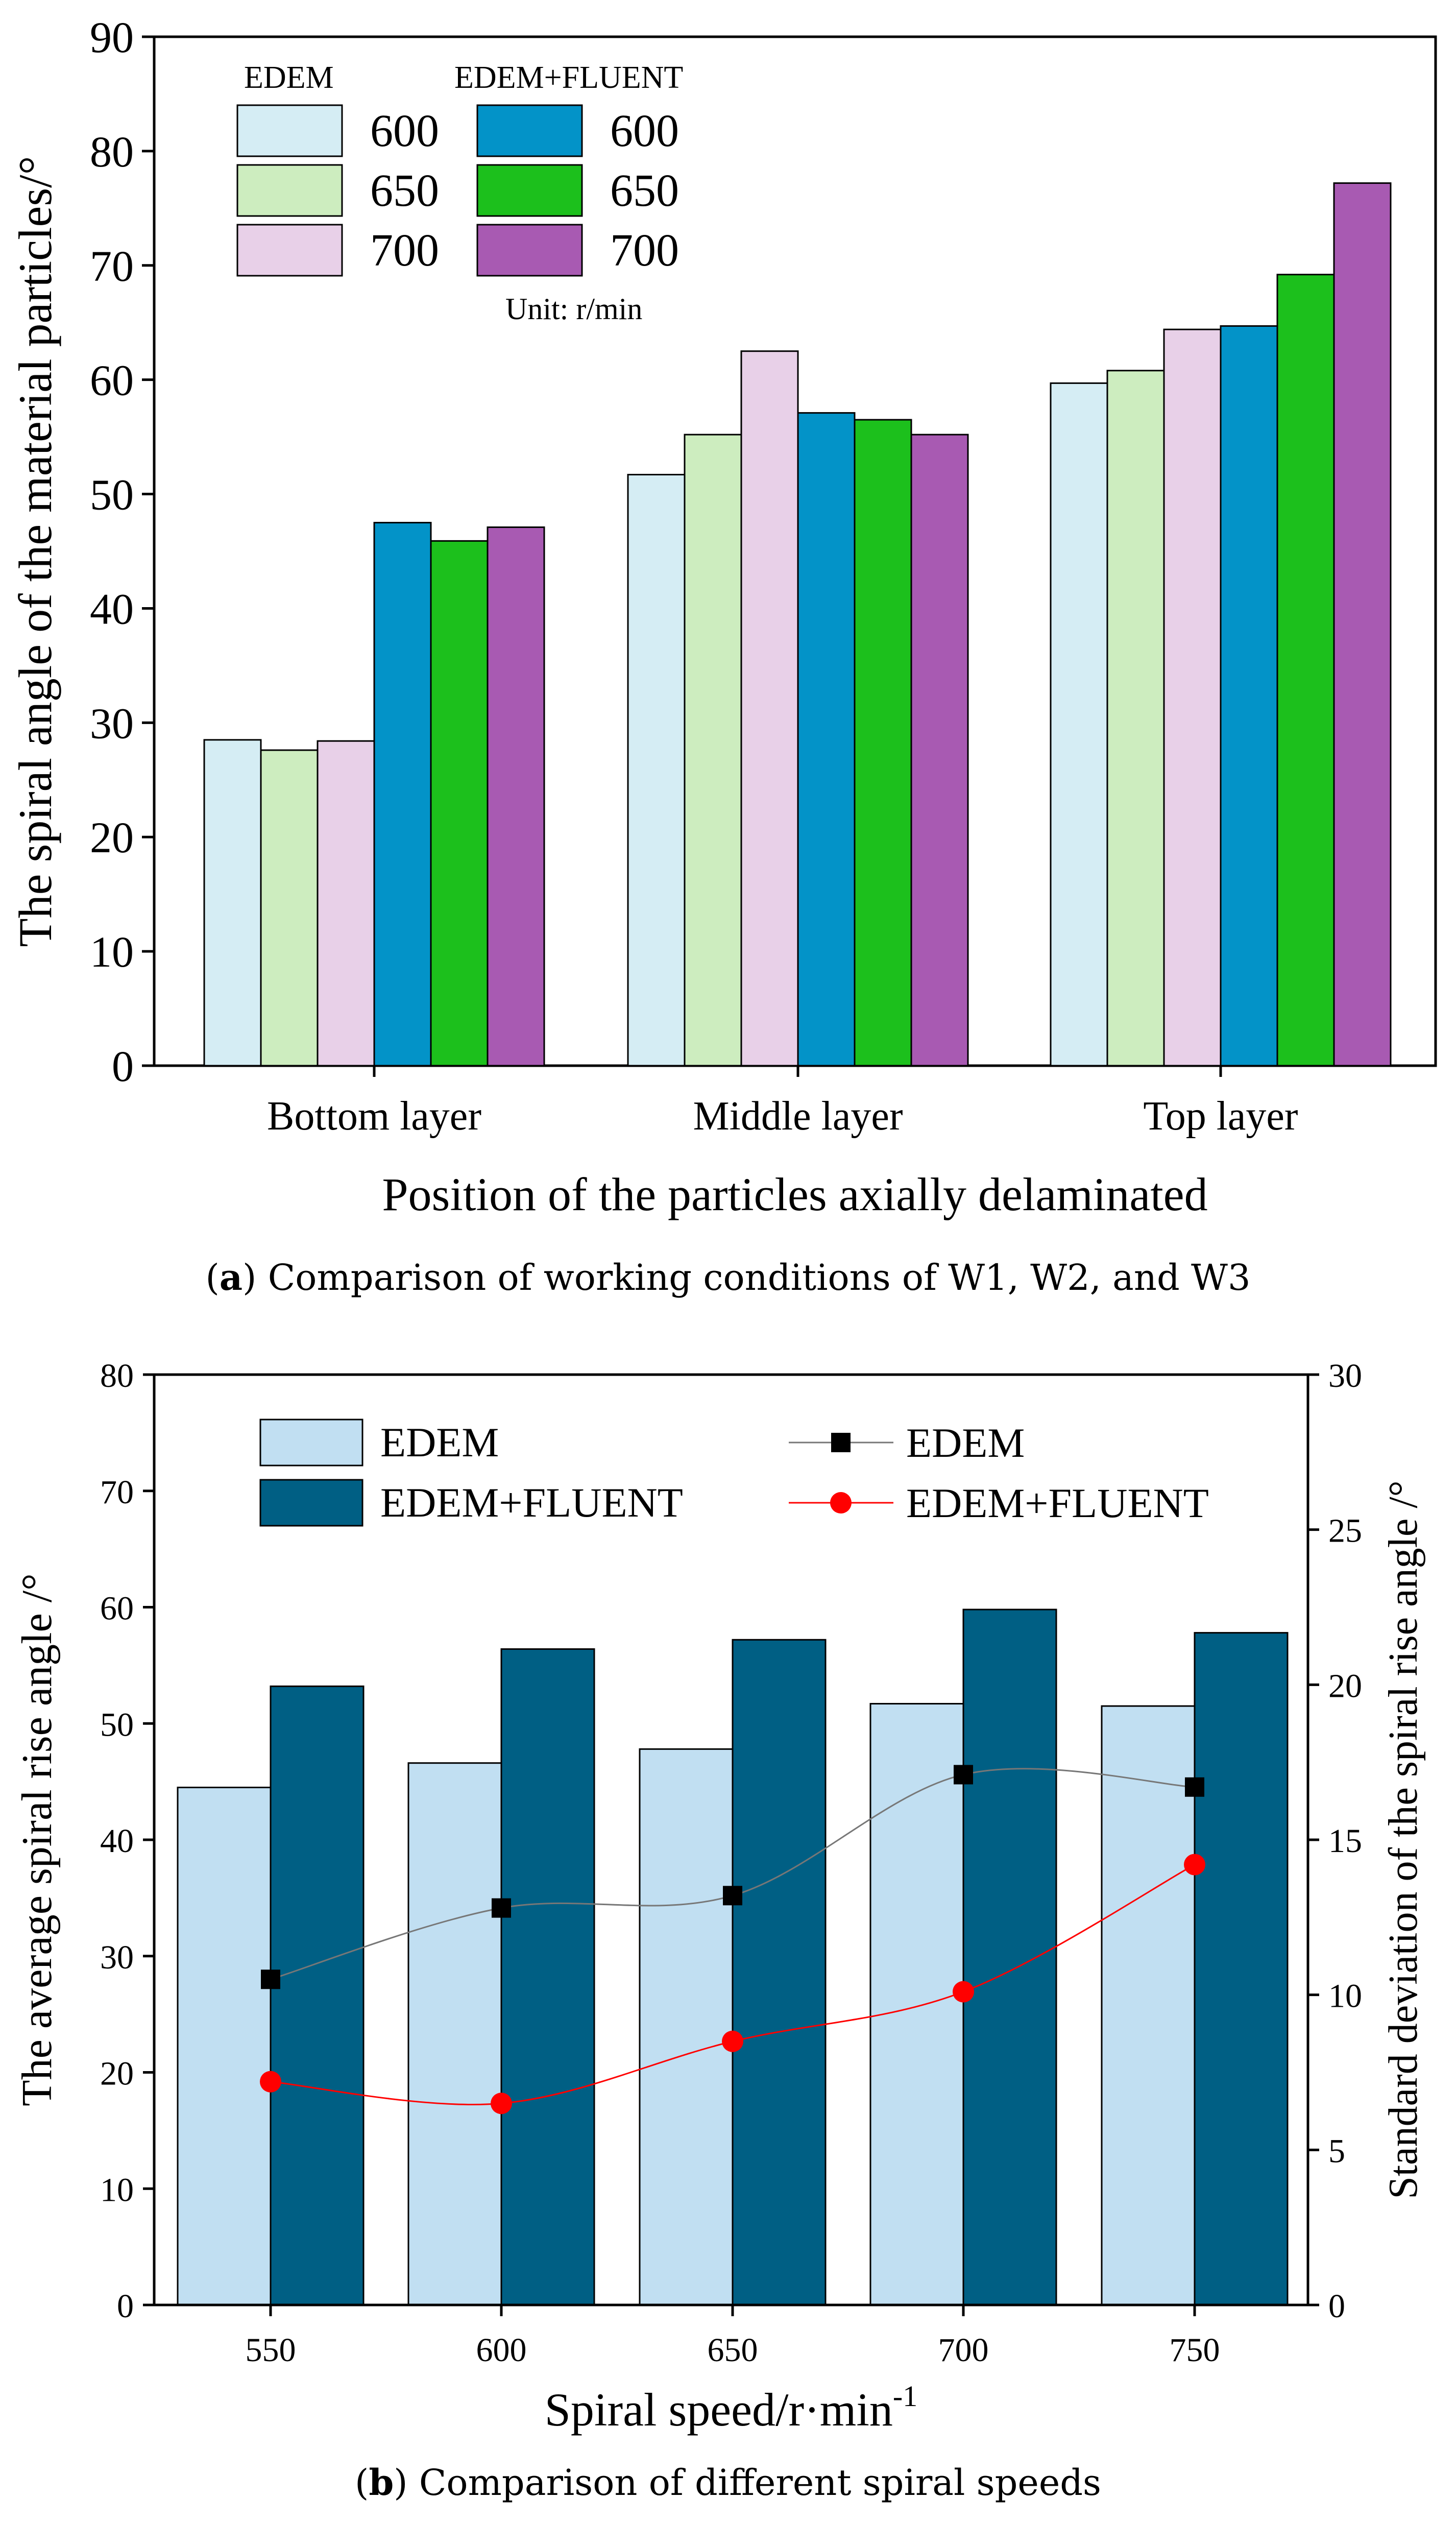 This screenshot has height=2523, width=1456. What do you see at coordinates (404, 250) in the screenshot?
I see `chart-a-legend-label-edem-700: 700` at bounding box center [404, 250].